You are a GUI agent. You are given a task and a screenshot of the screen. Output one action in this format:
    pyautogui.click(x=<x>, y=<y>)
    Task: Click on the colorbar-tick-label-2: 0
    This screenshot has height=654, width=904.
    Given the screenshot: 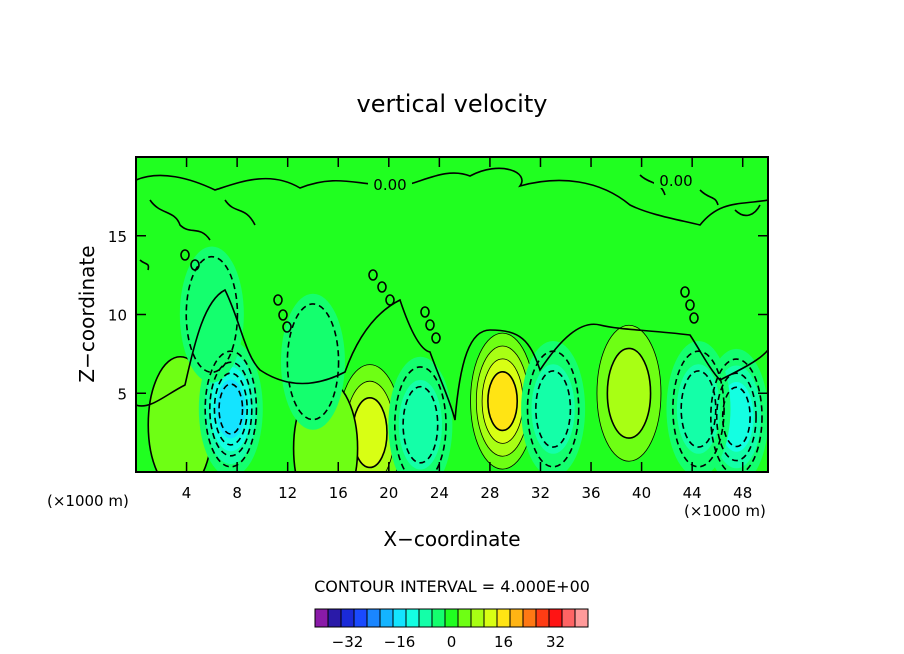 What is the action you would take?
    pyautogui.click(x=452, y=642)
    